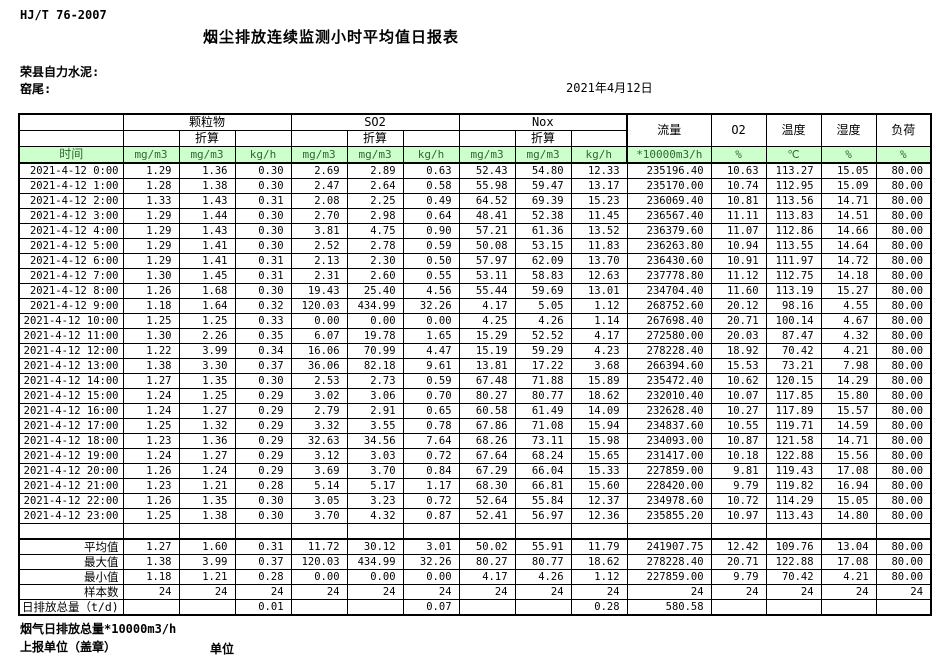 The width and height of the screenshot is (936, 657). Describe the element at coordinates (543, 381) in the screenshot. I see `value-cell: 71.88` at that location.